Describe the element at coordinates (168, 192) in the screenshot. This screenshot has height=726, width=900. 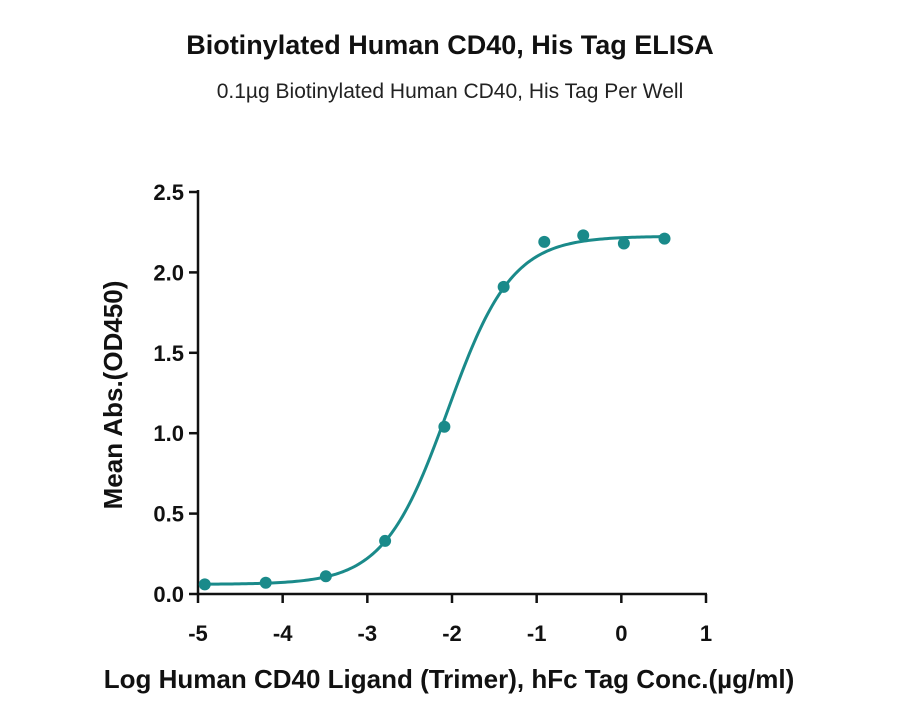
I see `y-tick-label: 2.5` at that location.